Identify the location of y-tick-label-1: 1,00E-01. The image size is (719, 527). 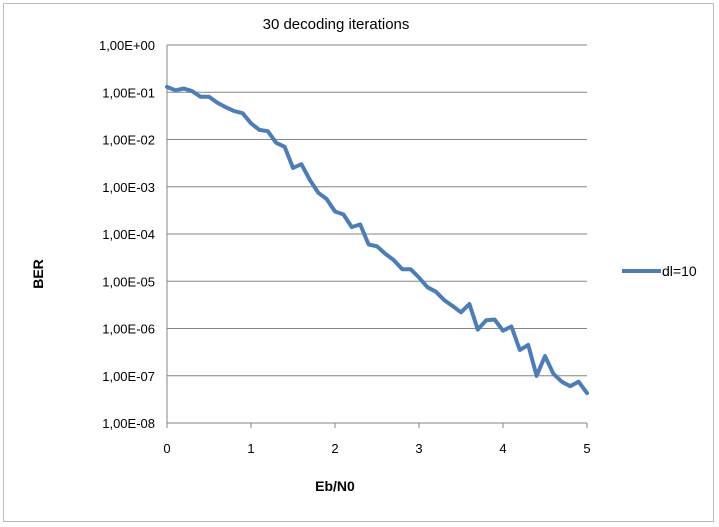
(128, 92).